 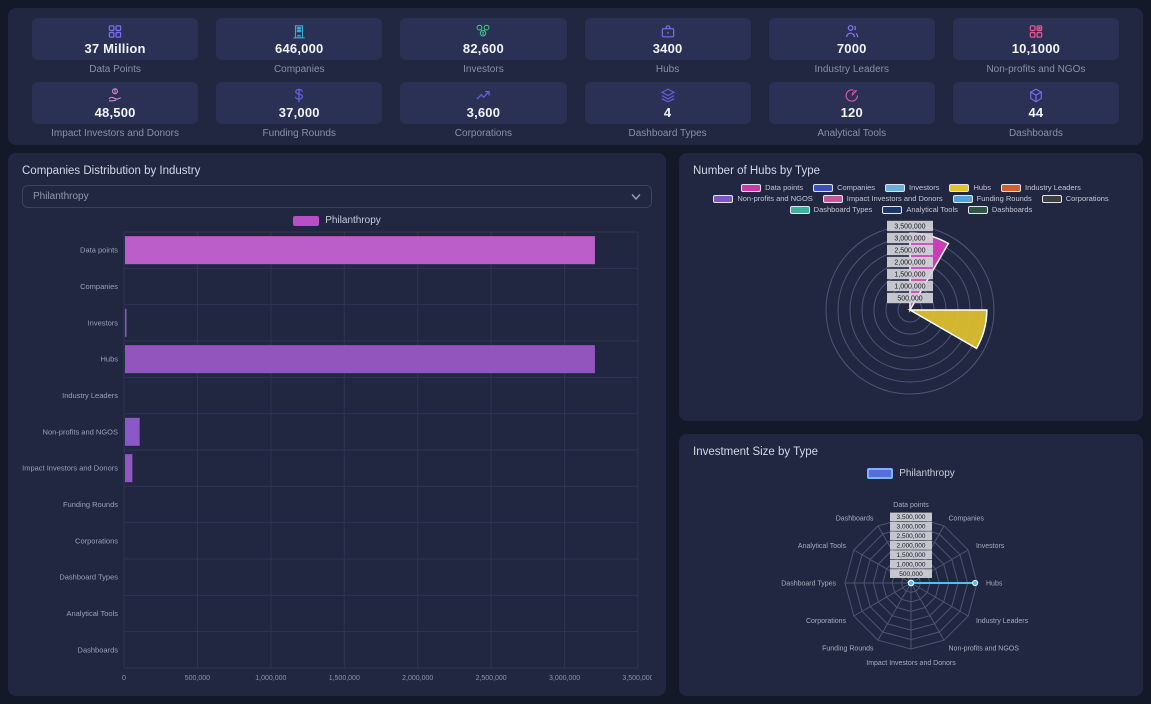 I want to click on industry-dropdown: Philanthropy, so click(x=337, y=196).